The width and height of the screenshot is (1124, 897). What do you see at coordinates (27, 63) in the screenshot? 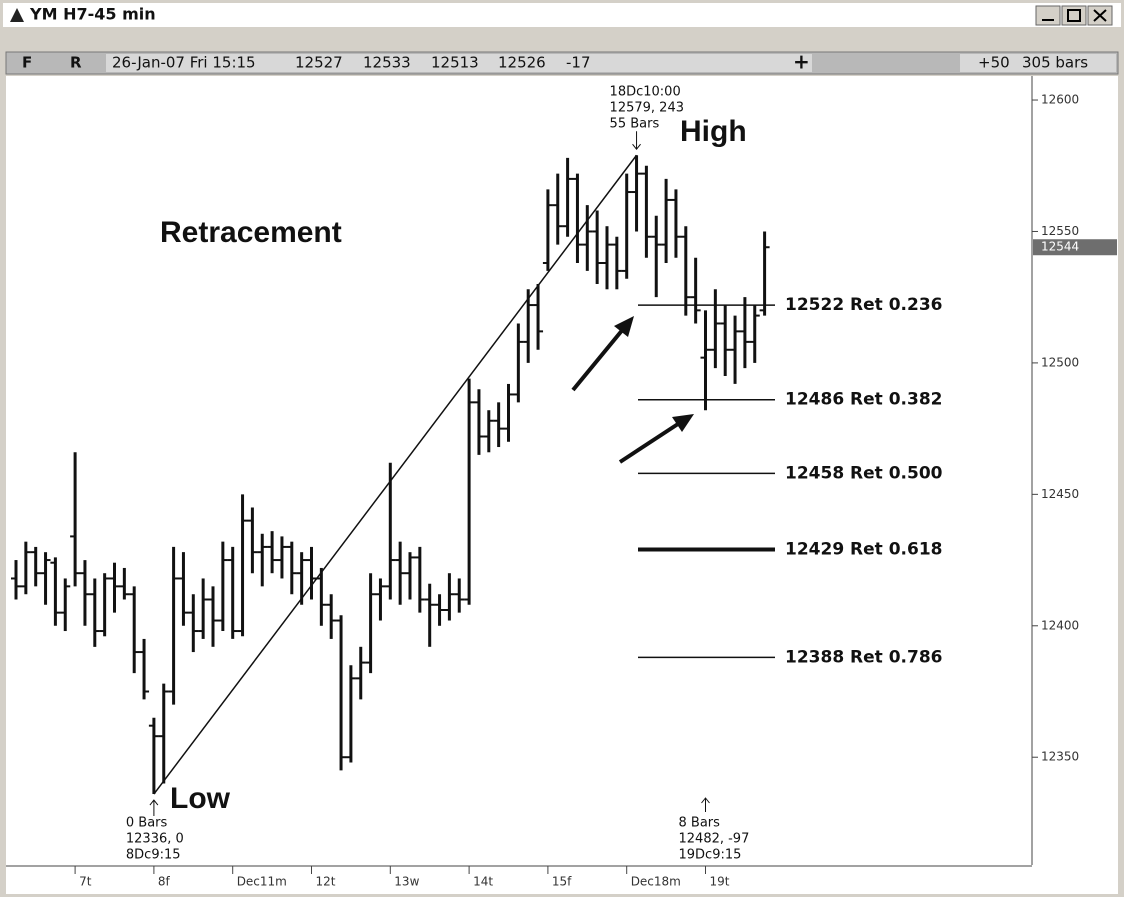
I see `toolbar-flag: F` at bounding box center [27, 63].